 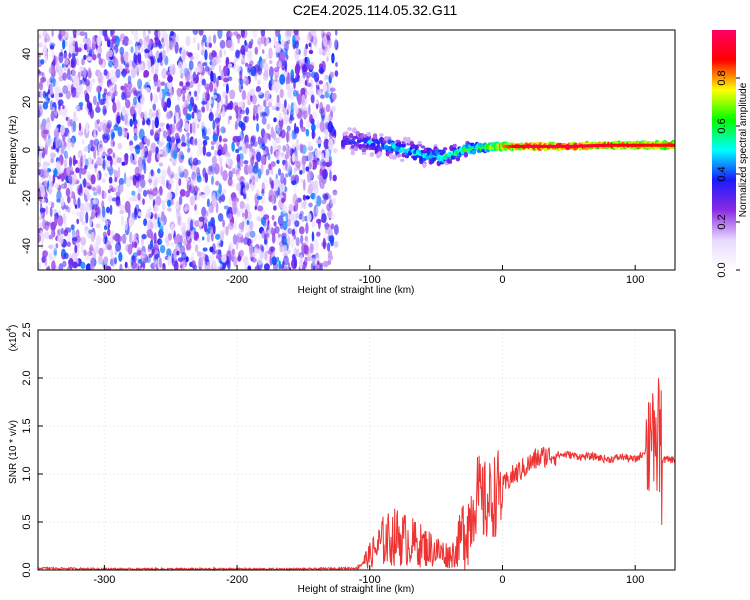 What do you see at coordinates (635, 280) in the screenshot?
I see `x-tick-label: 100` at bounding box center [635, 280].